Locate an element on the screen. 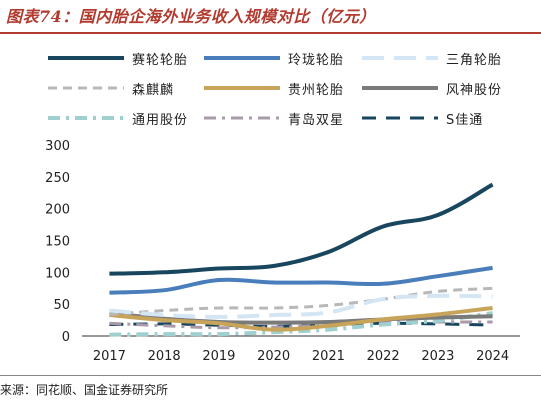 This screenshot has width=541, height=403. chart-title: 图表74：国内胎企海外业务收入规模对比（亿元） is located at coordinates (191, 16).